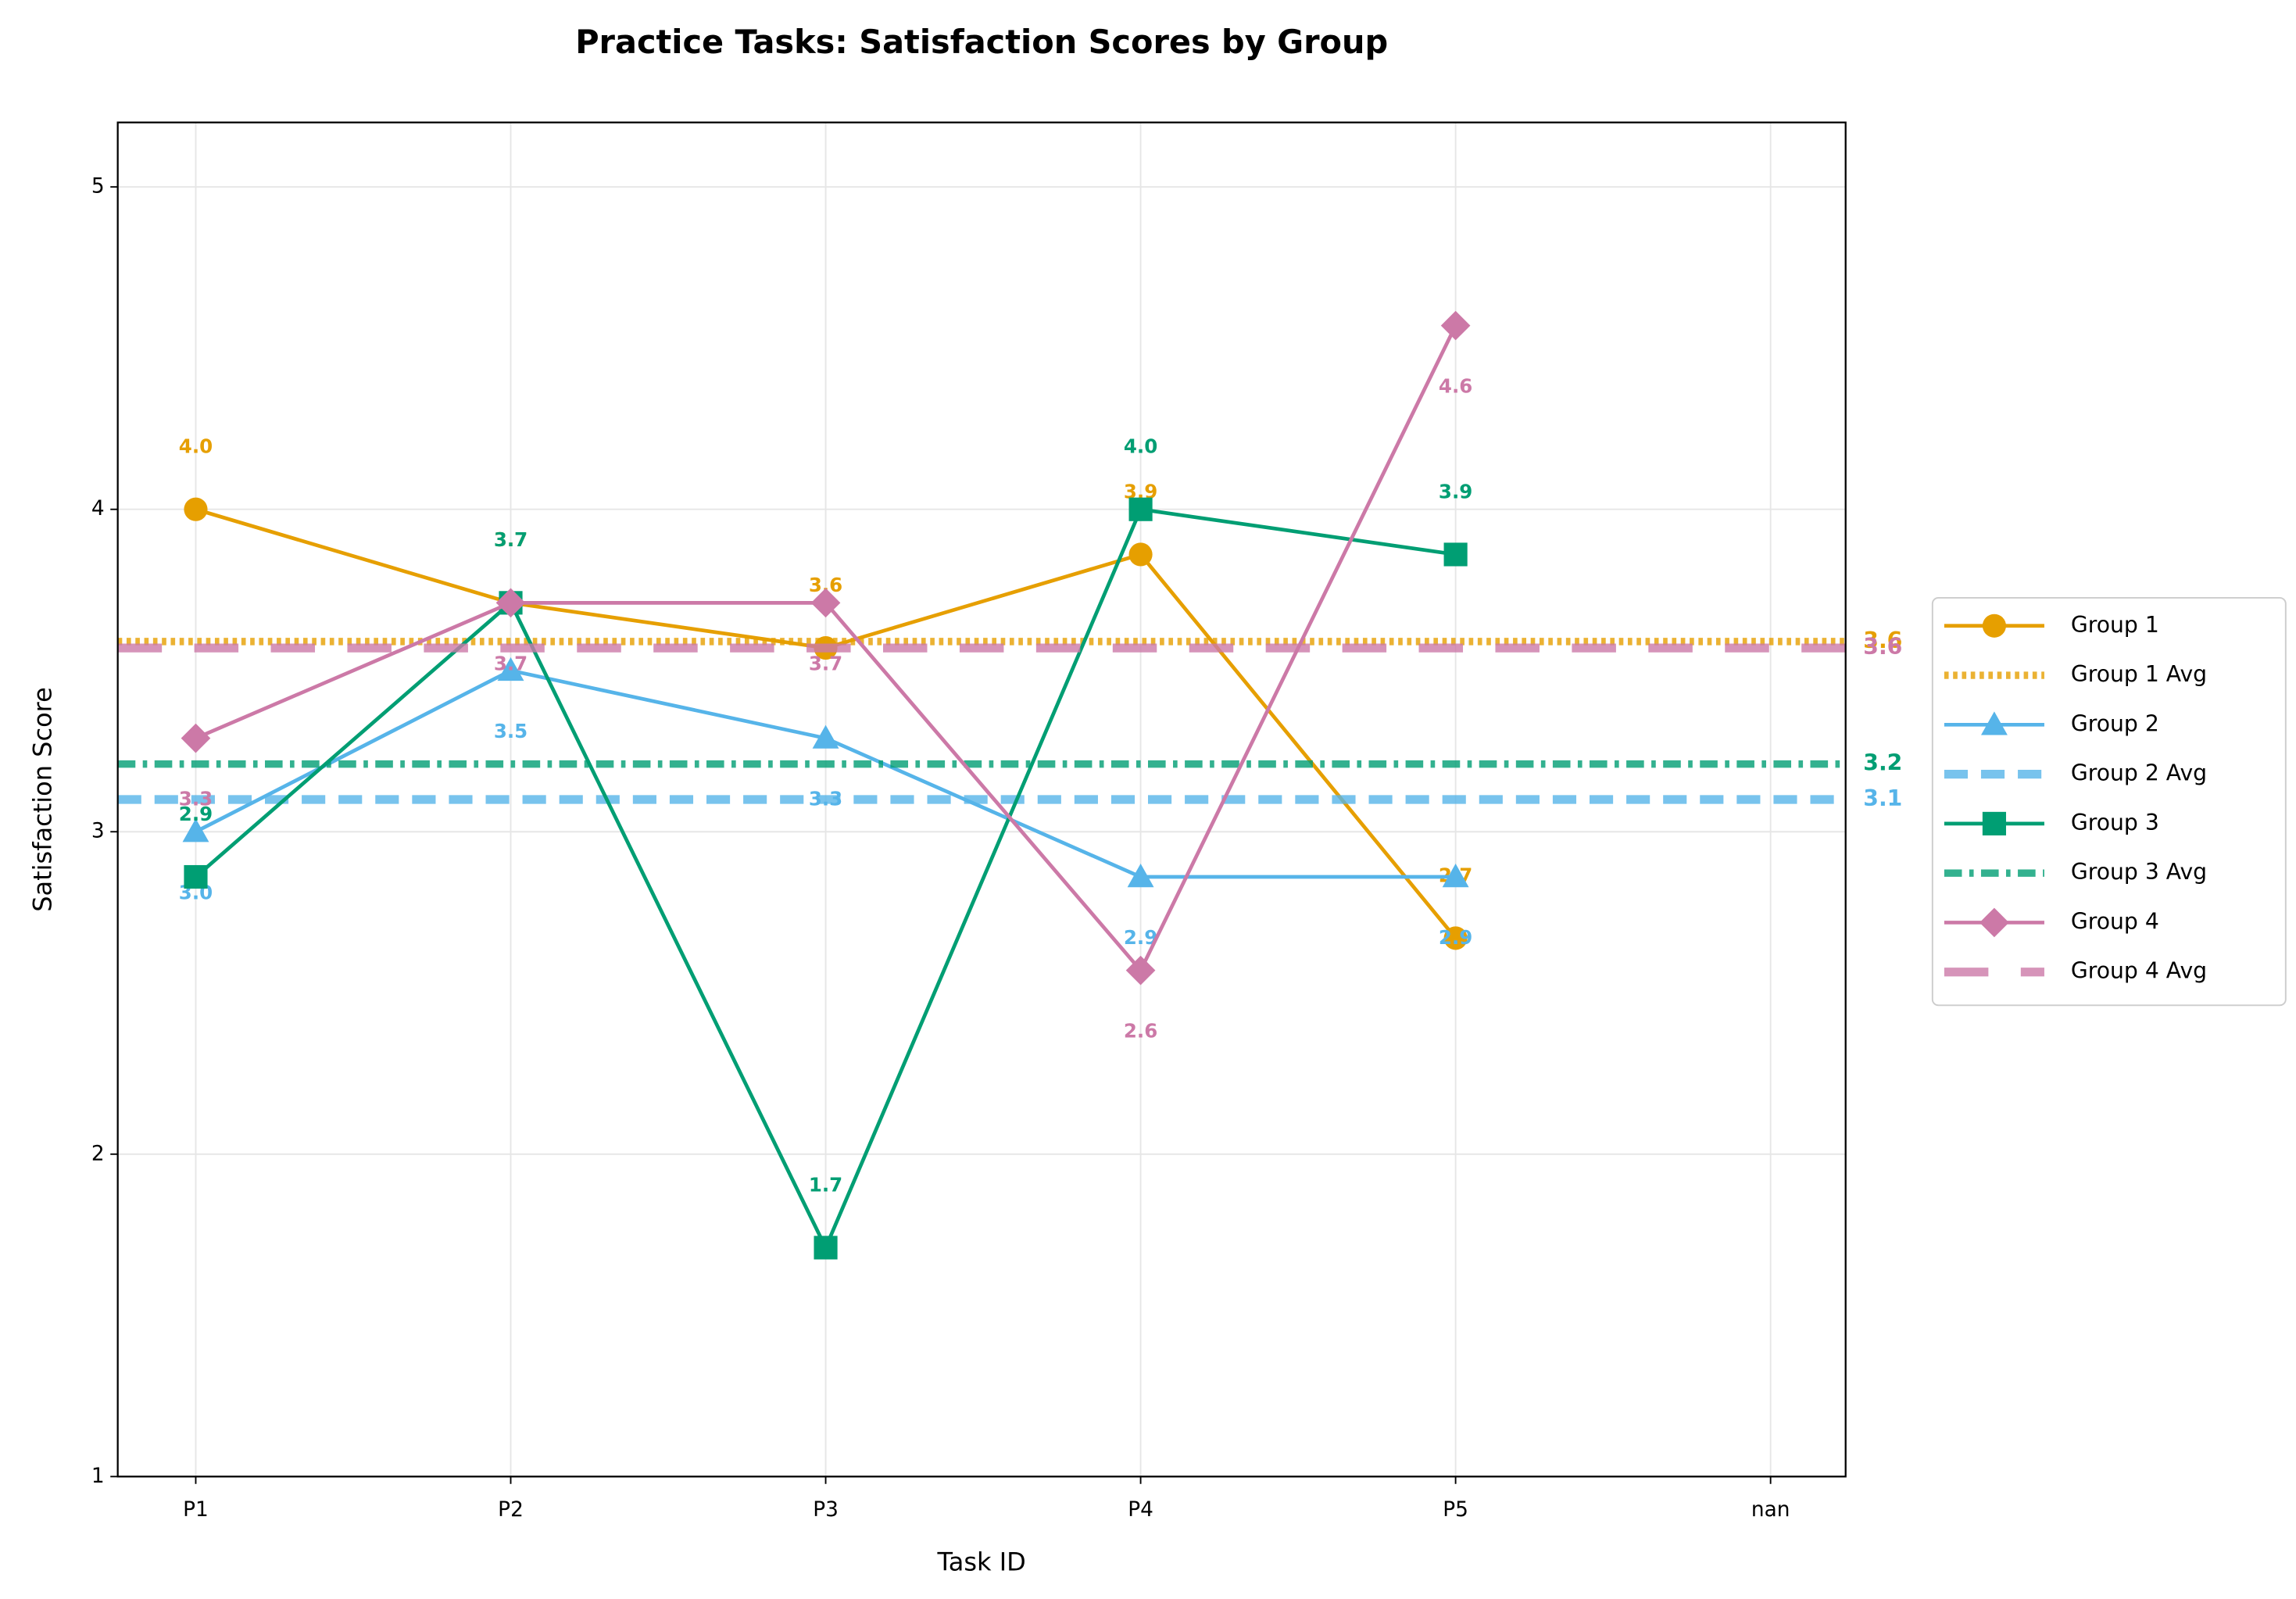  Describe the element at coordinates (98, 1153) in the screenshot. I see `y-tick-label: 2` at that location.